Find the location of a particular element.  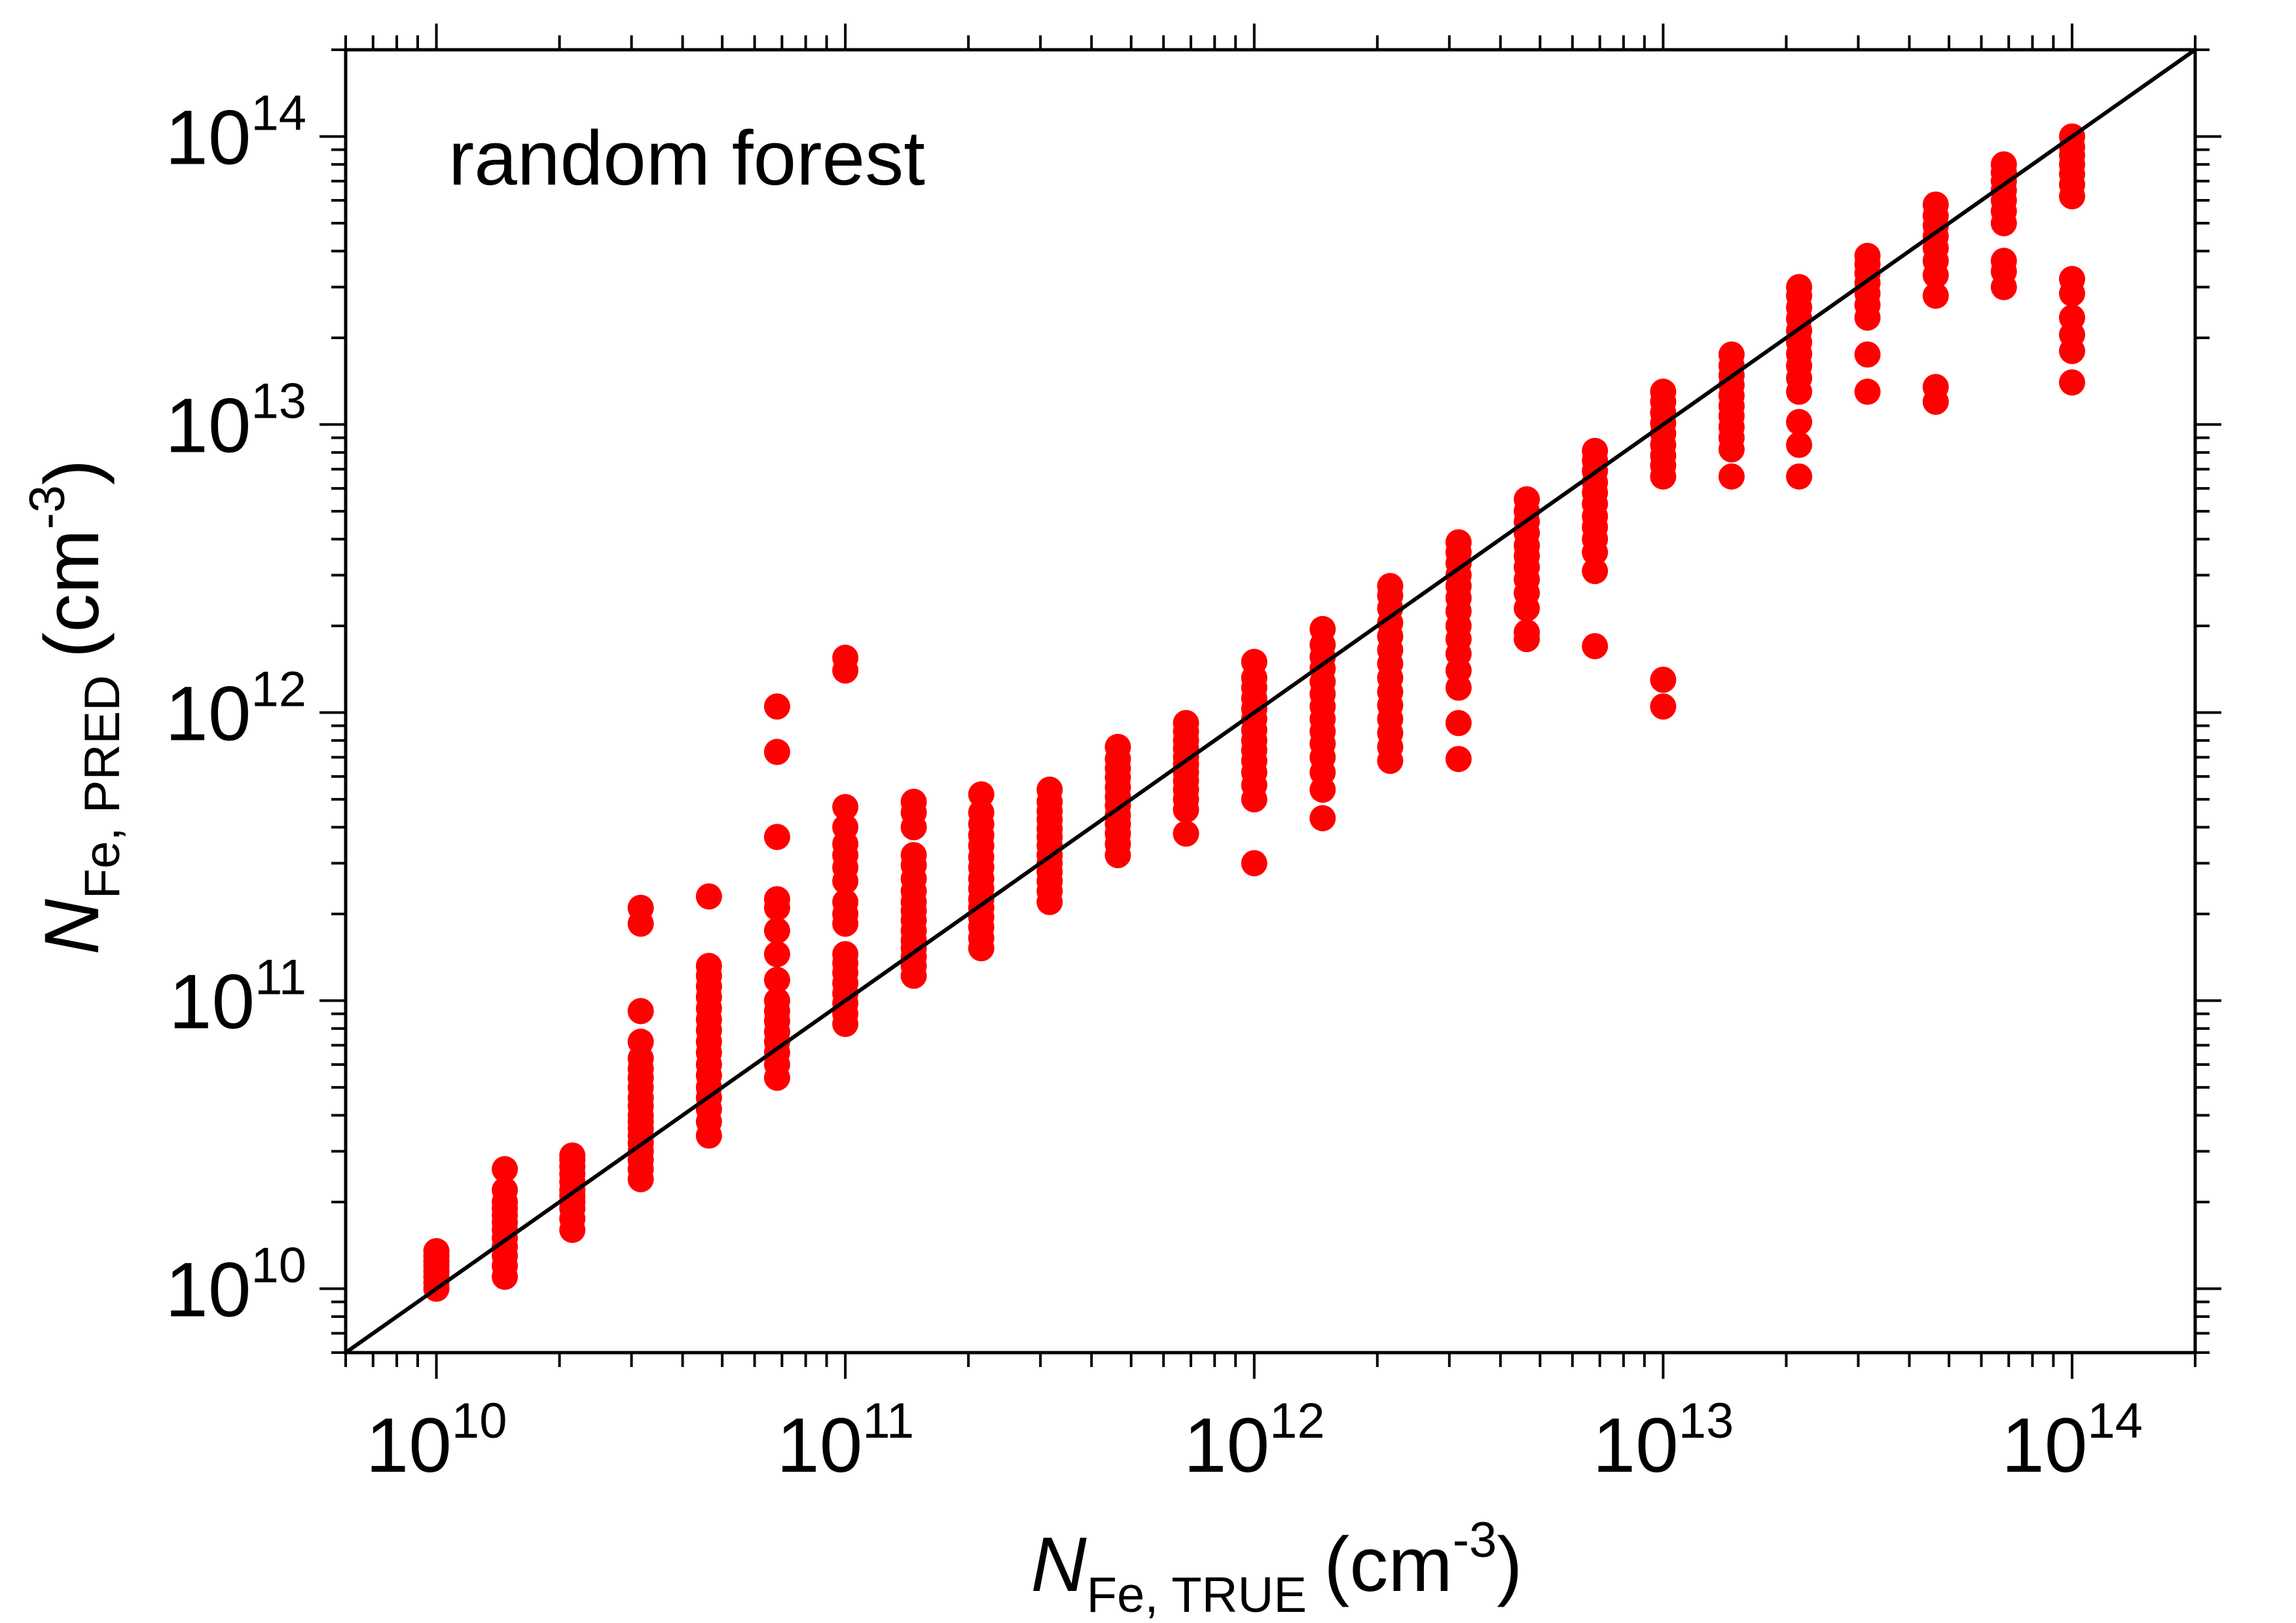

x-tick-label-4: 1014 is located at coordinates (2072, 1441).